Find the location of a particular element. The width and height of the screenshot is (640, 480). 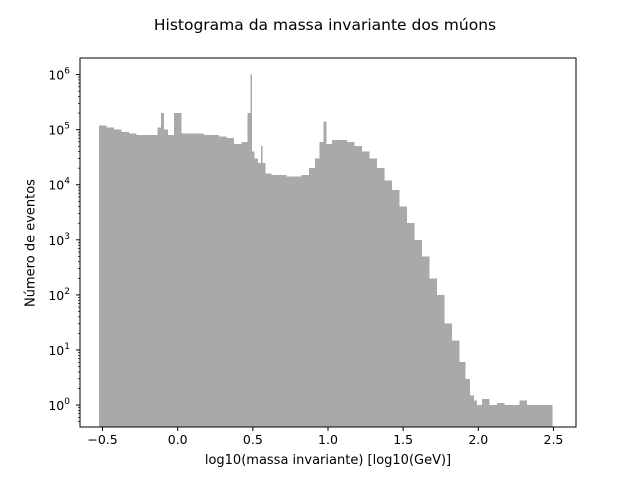

x-tick-label: 1.5 is located at coordinates (403, 439).